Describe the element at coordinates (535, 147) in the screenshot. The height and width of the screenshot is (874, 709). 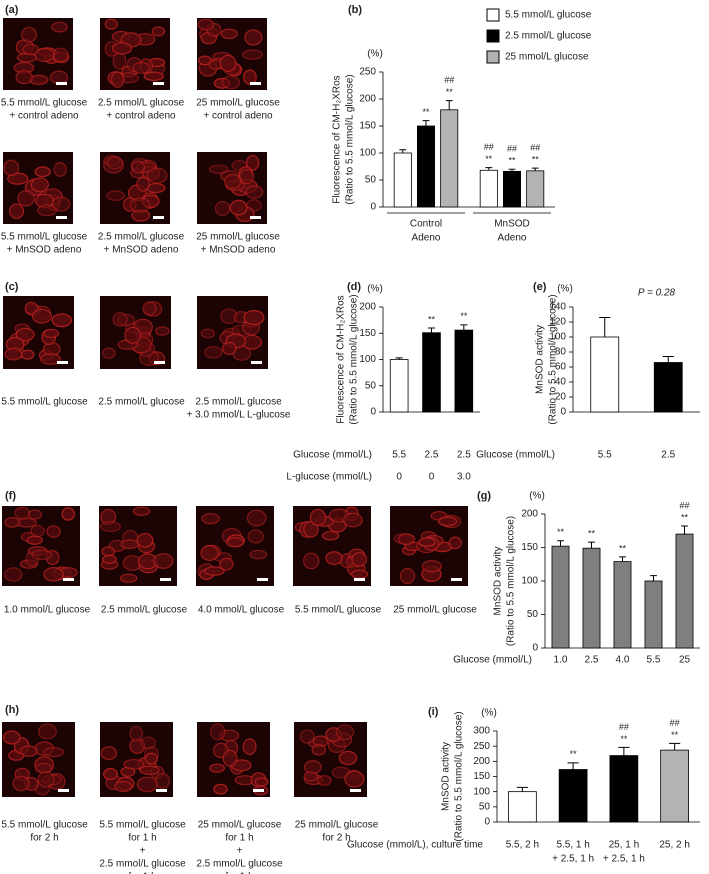
I see `significance-mark: ##` at that location.